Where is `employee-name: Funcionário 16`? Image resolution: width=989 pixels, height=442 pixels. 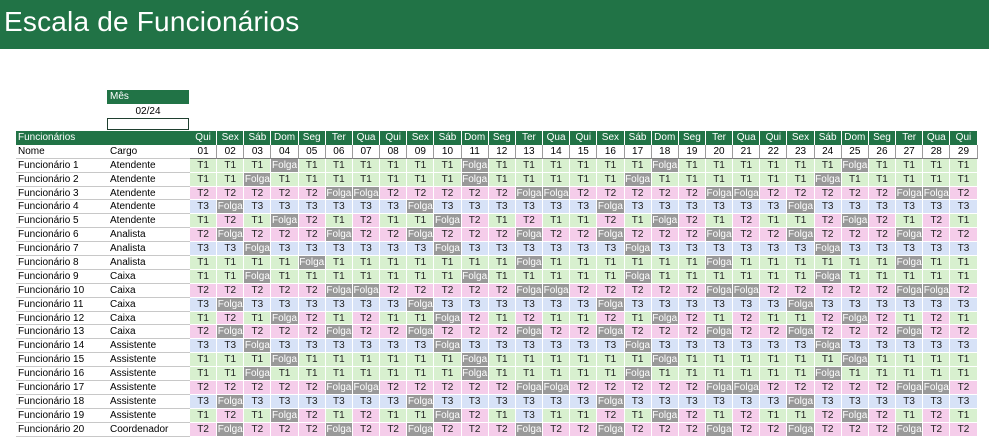 employee-name: Funcionário 16 is located at coordinates (62, 374).